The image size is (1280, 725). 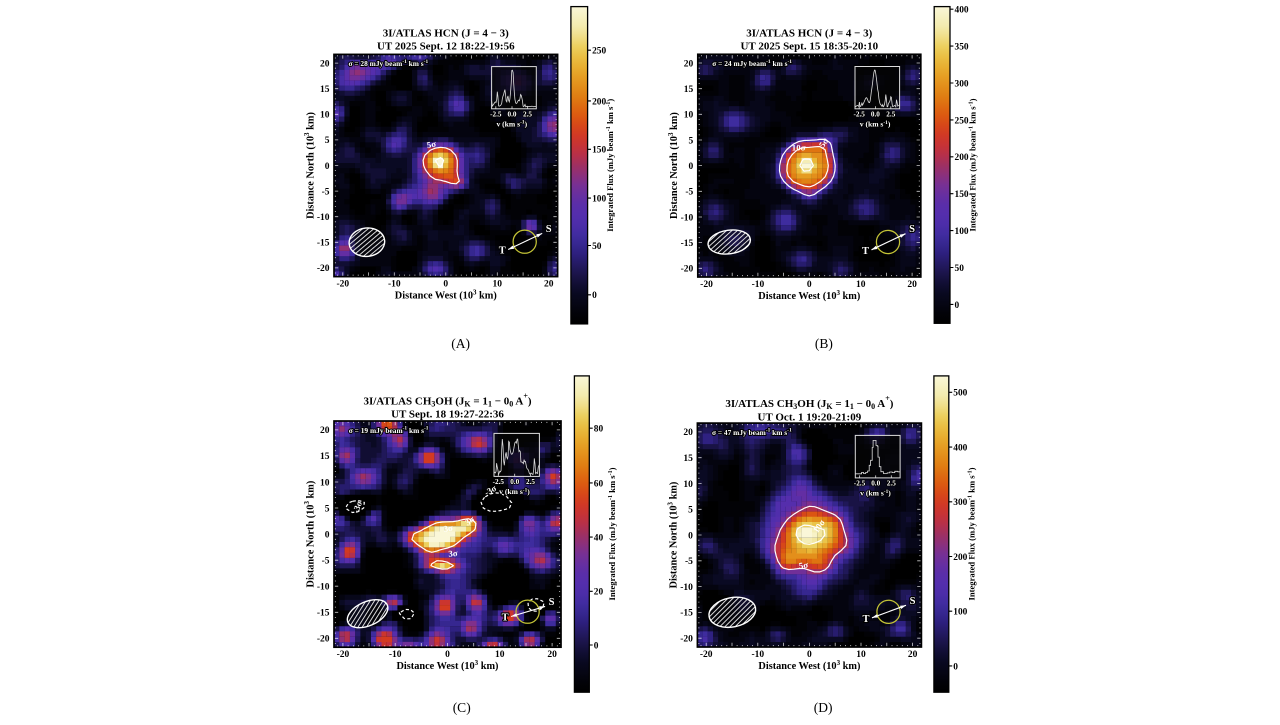 I want to click on svg-text: σ = 47 mJy beam-1 km s-1, so click(x=752, y=432).